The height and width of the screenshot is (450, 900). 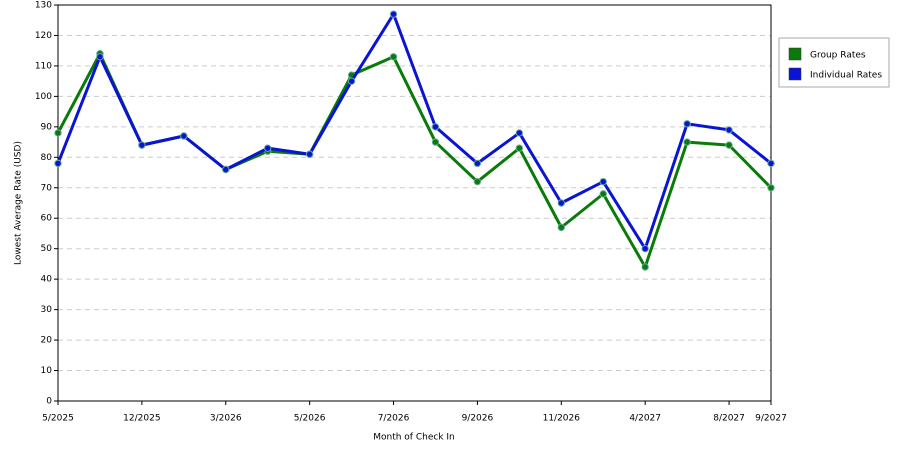 What do you see at coordinates (47, 188) in the screenshot?
I see `y-tick-label: 70` at bounding box center [47, 188].